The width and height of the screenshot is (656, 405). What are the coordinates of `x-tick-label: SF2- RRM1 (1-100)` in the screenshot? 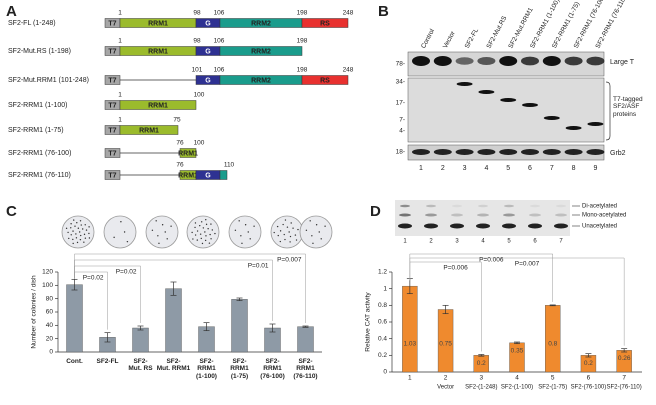 It's located at (206, 369).